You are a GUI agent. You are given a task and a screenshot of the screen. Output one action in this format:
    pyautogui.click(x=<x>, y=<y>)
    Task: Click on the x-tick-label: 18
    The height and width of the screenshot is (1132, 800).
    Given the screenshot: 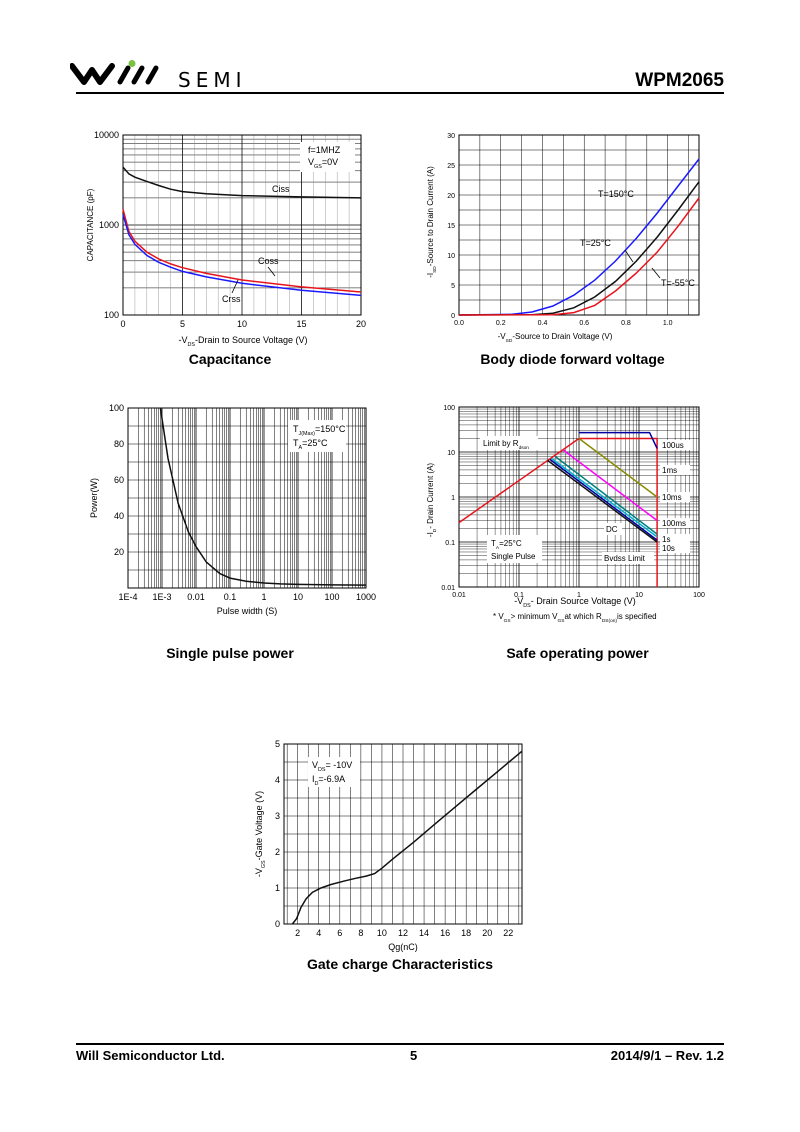 What is the action you would take?
    pyautogui.click(x=466, y=933)
    